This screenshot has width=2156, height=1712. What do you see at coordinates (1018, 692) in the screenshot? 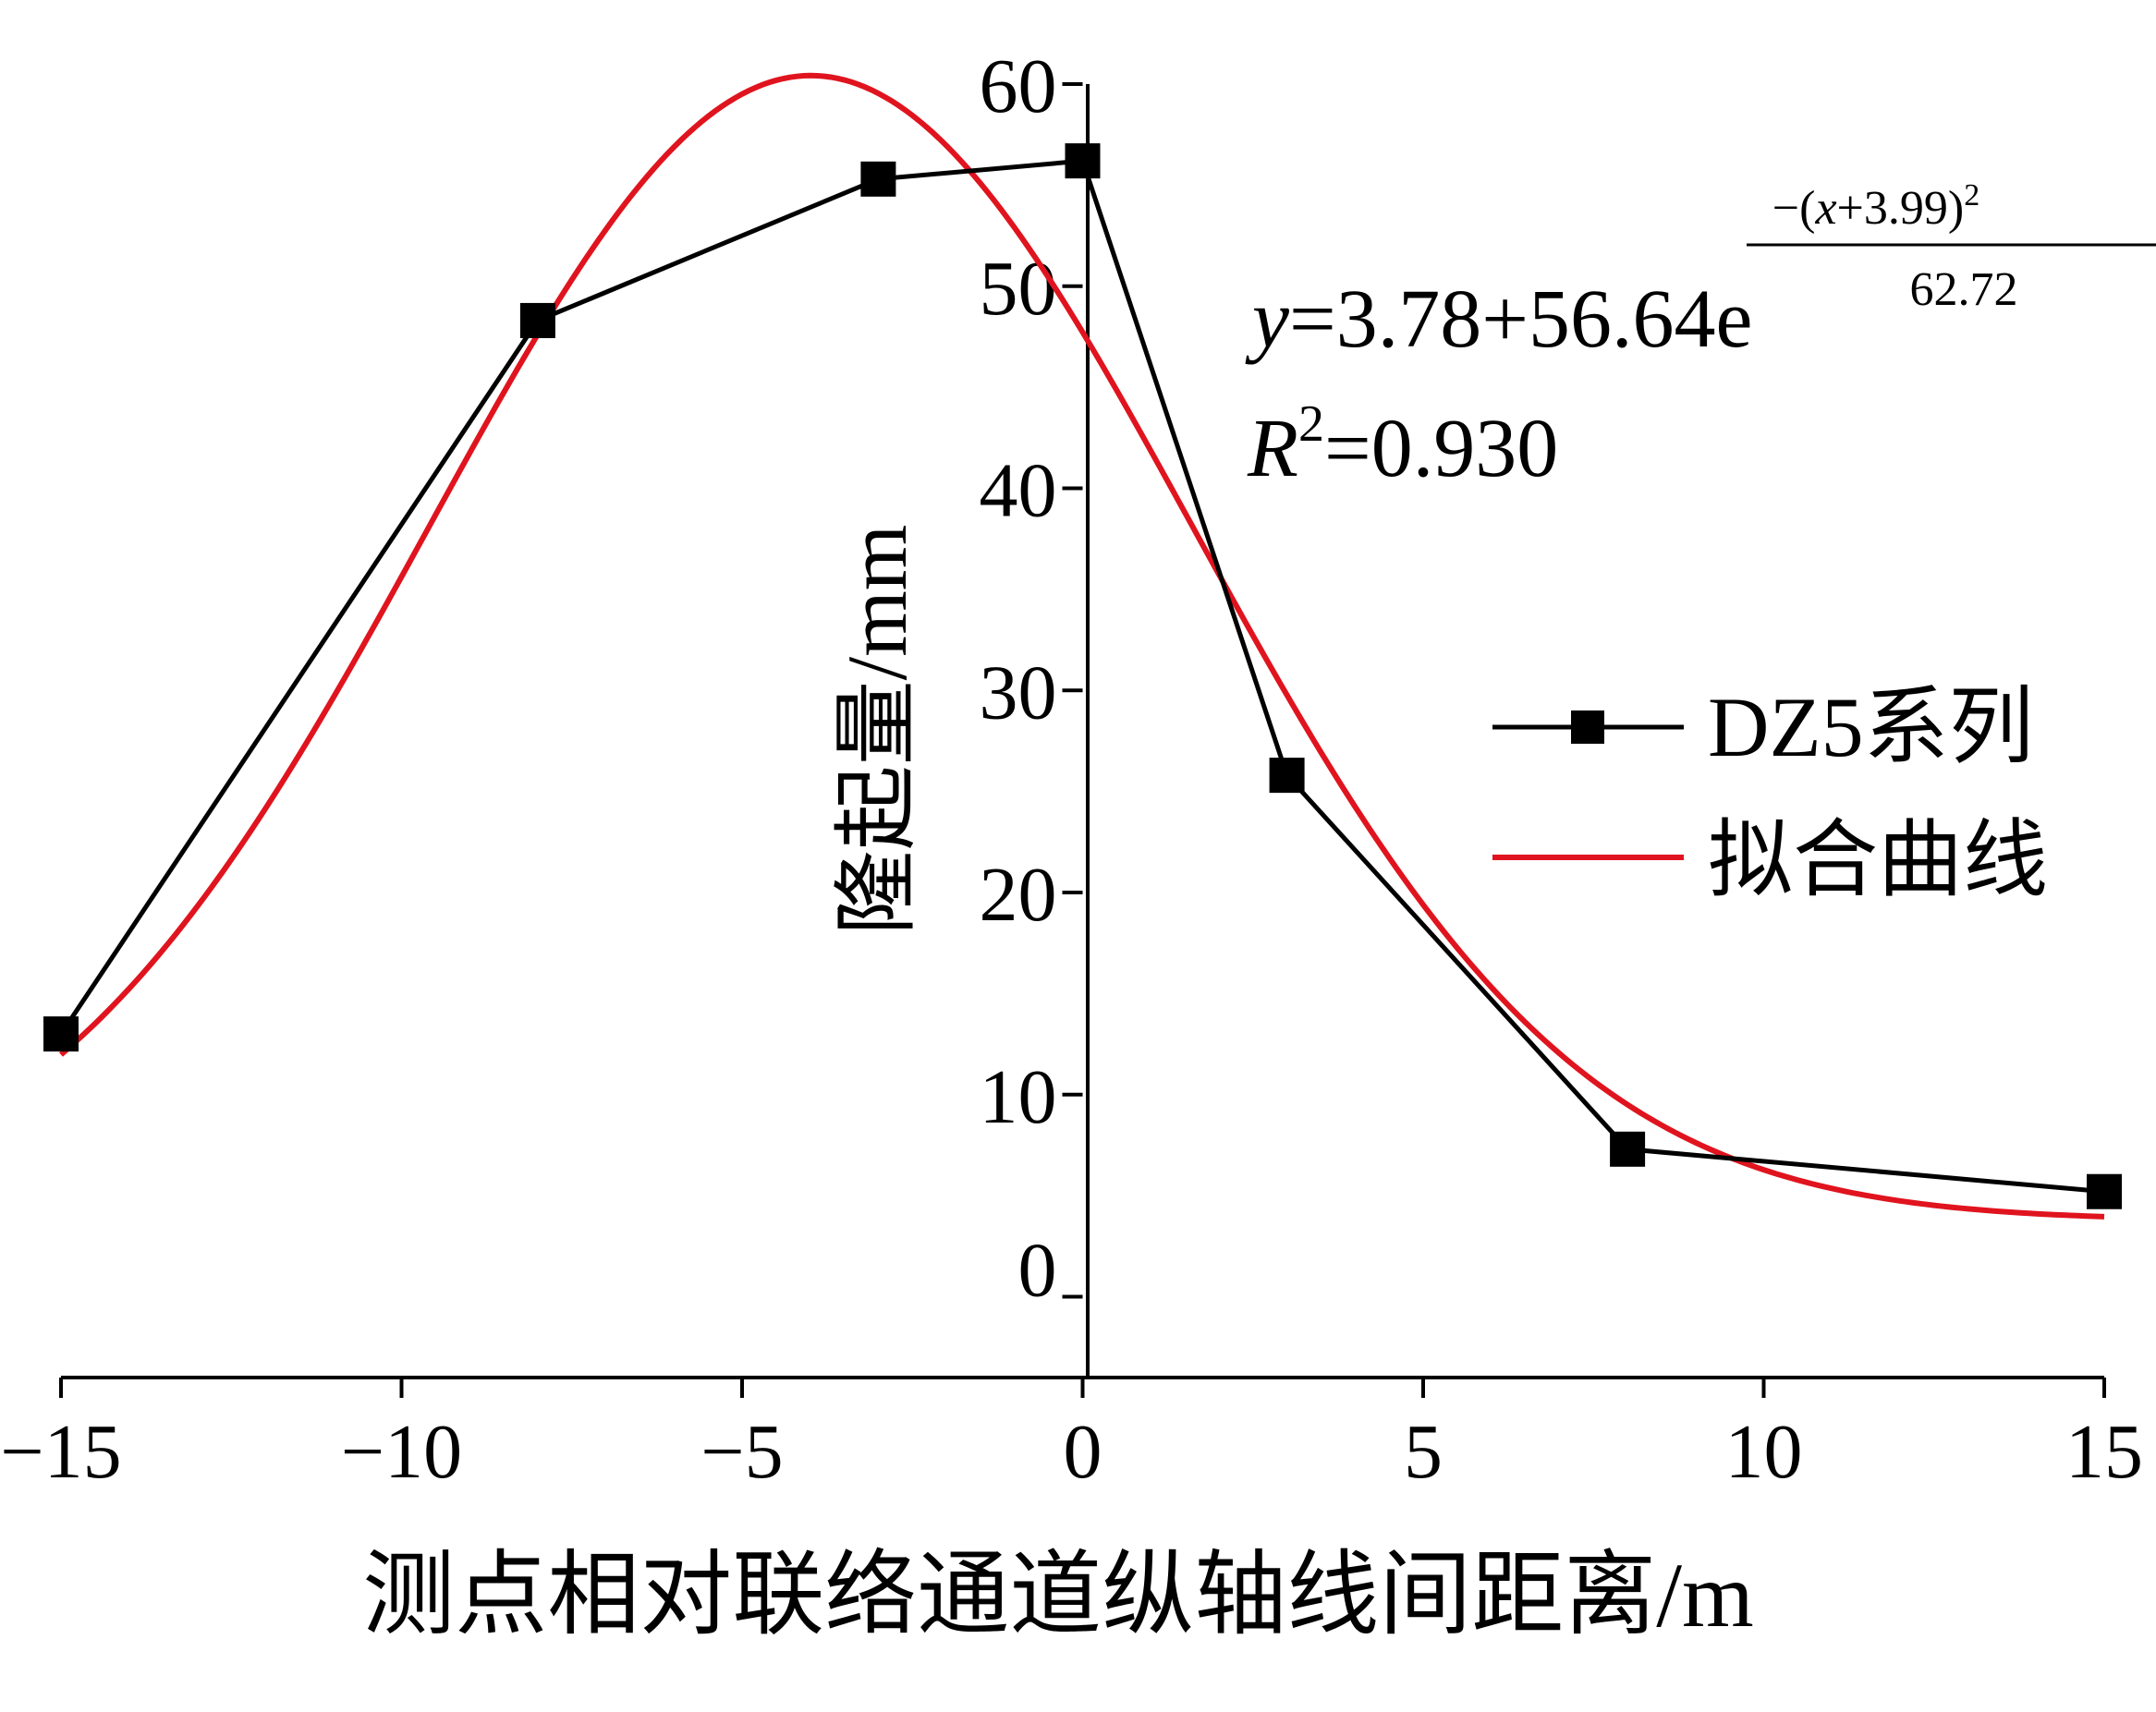
I see `y-tick-label: 30` at bounding box center [1018, 692].